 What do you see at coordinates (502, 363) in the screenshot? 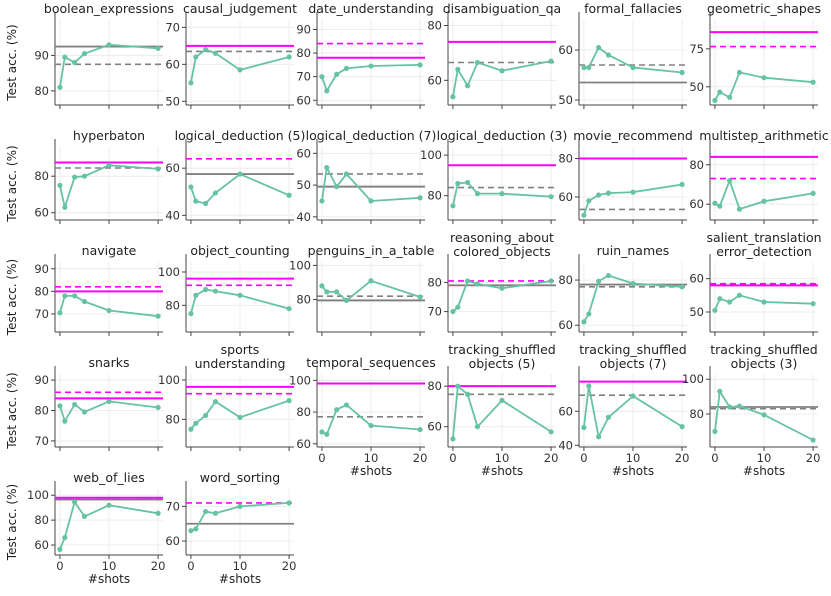
I see `panel-title: objects (5)` at bounding box center [502, 363].